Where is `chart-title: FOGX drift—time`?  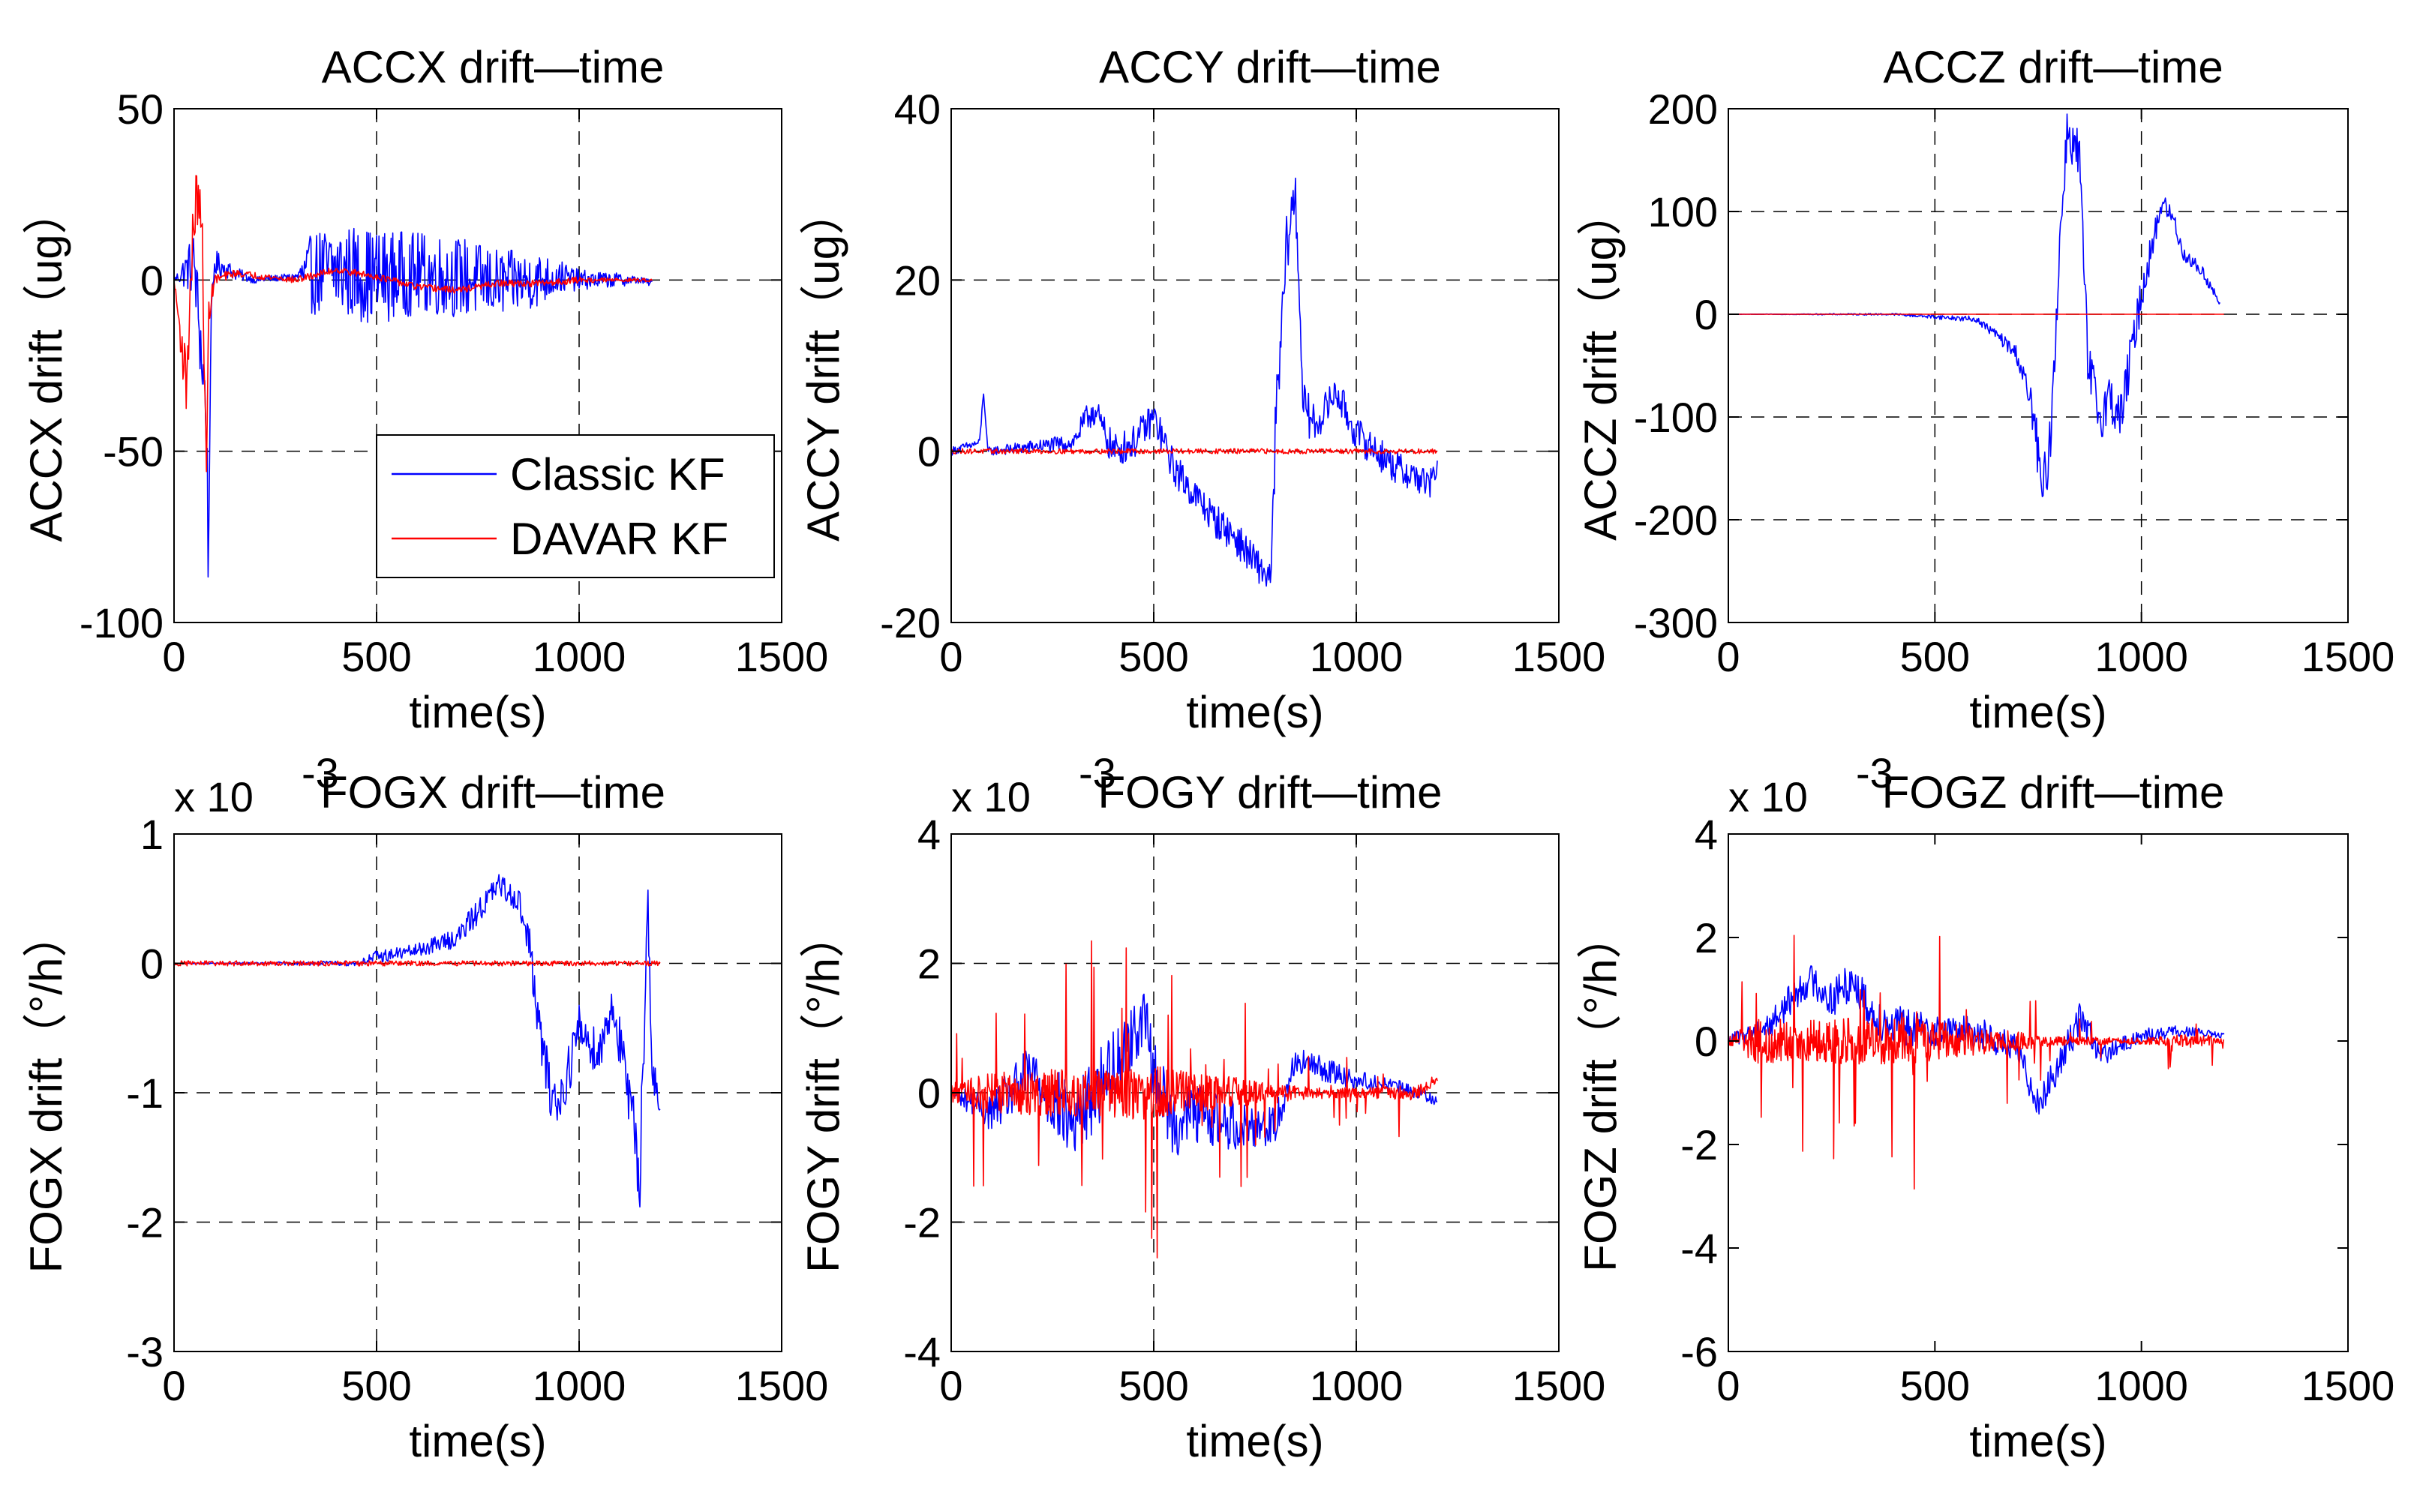 chart-title: FOGX drift—time is located at coordinates (492, 792).